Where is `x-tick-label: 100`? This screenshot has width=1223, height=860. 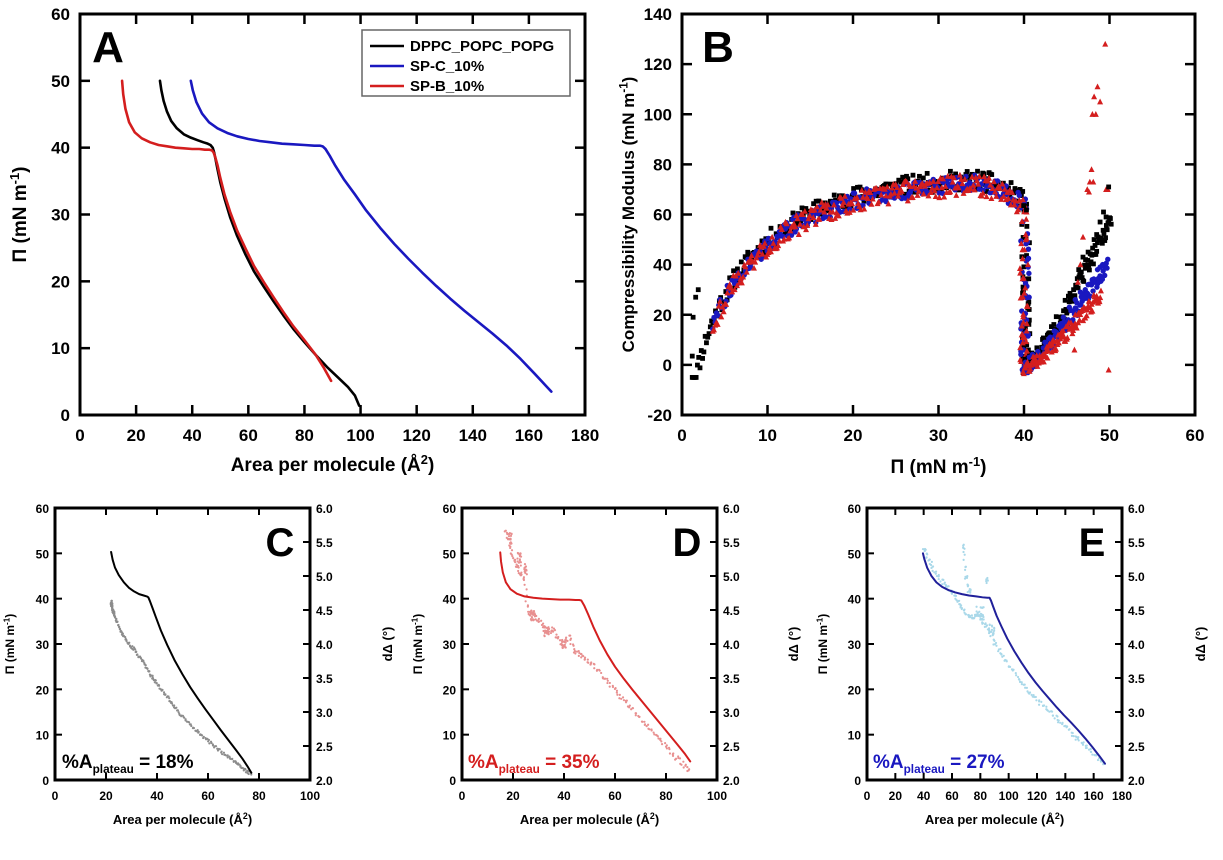
x-tick-label: 100 is located at coordinates (360, 435).